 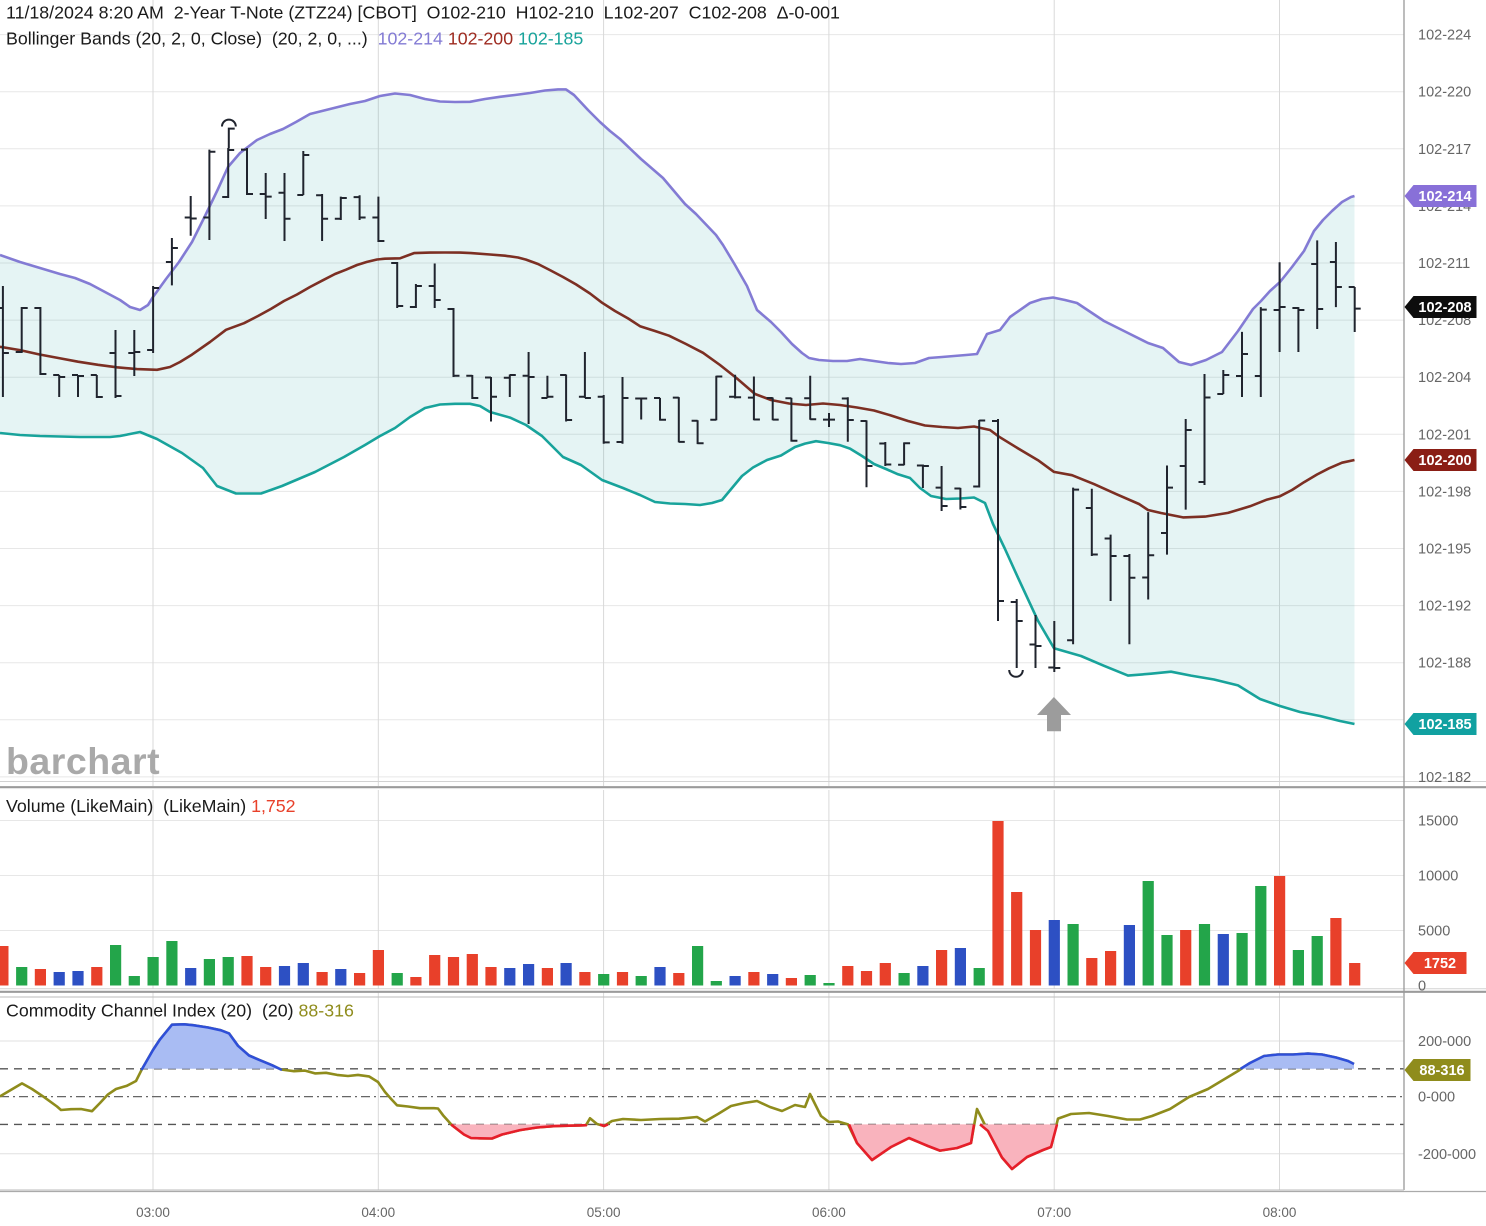 I want to click on svg-text: 08:00, so click(x=1280, y=1212).